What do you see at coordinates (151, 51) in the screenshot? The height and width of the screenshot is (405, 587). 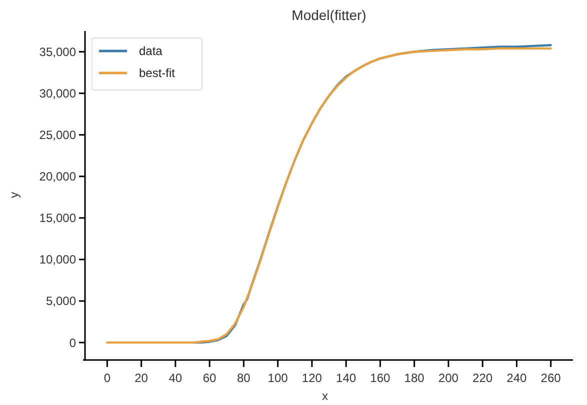 I see `legend-label: data` at bounding box center [151, 51].